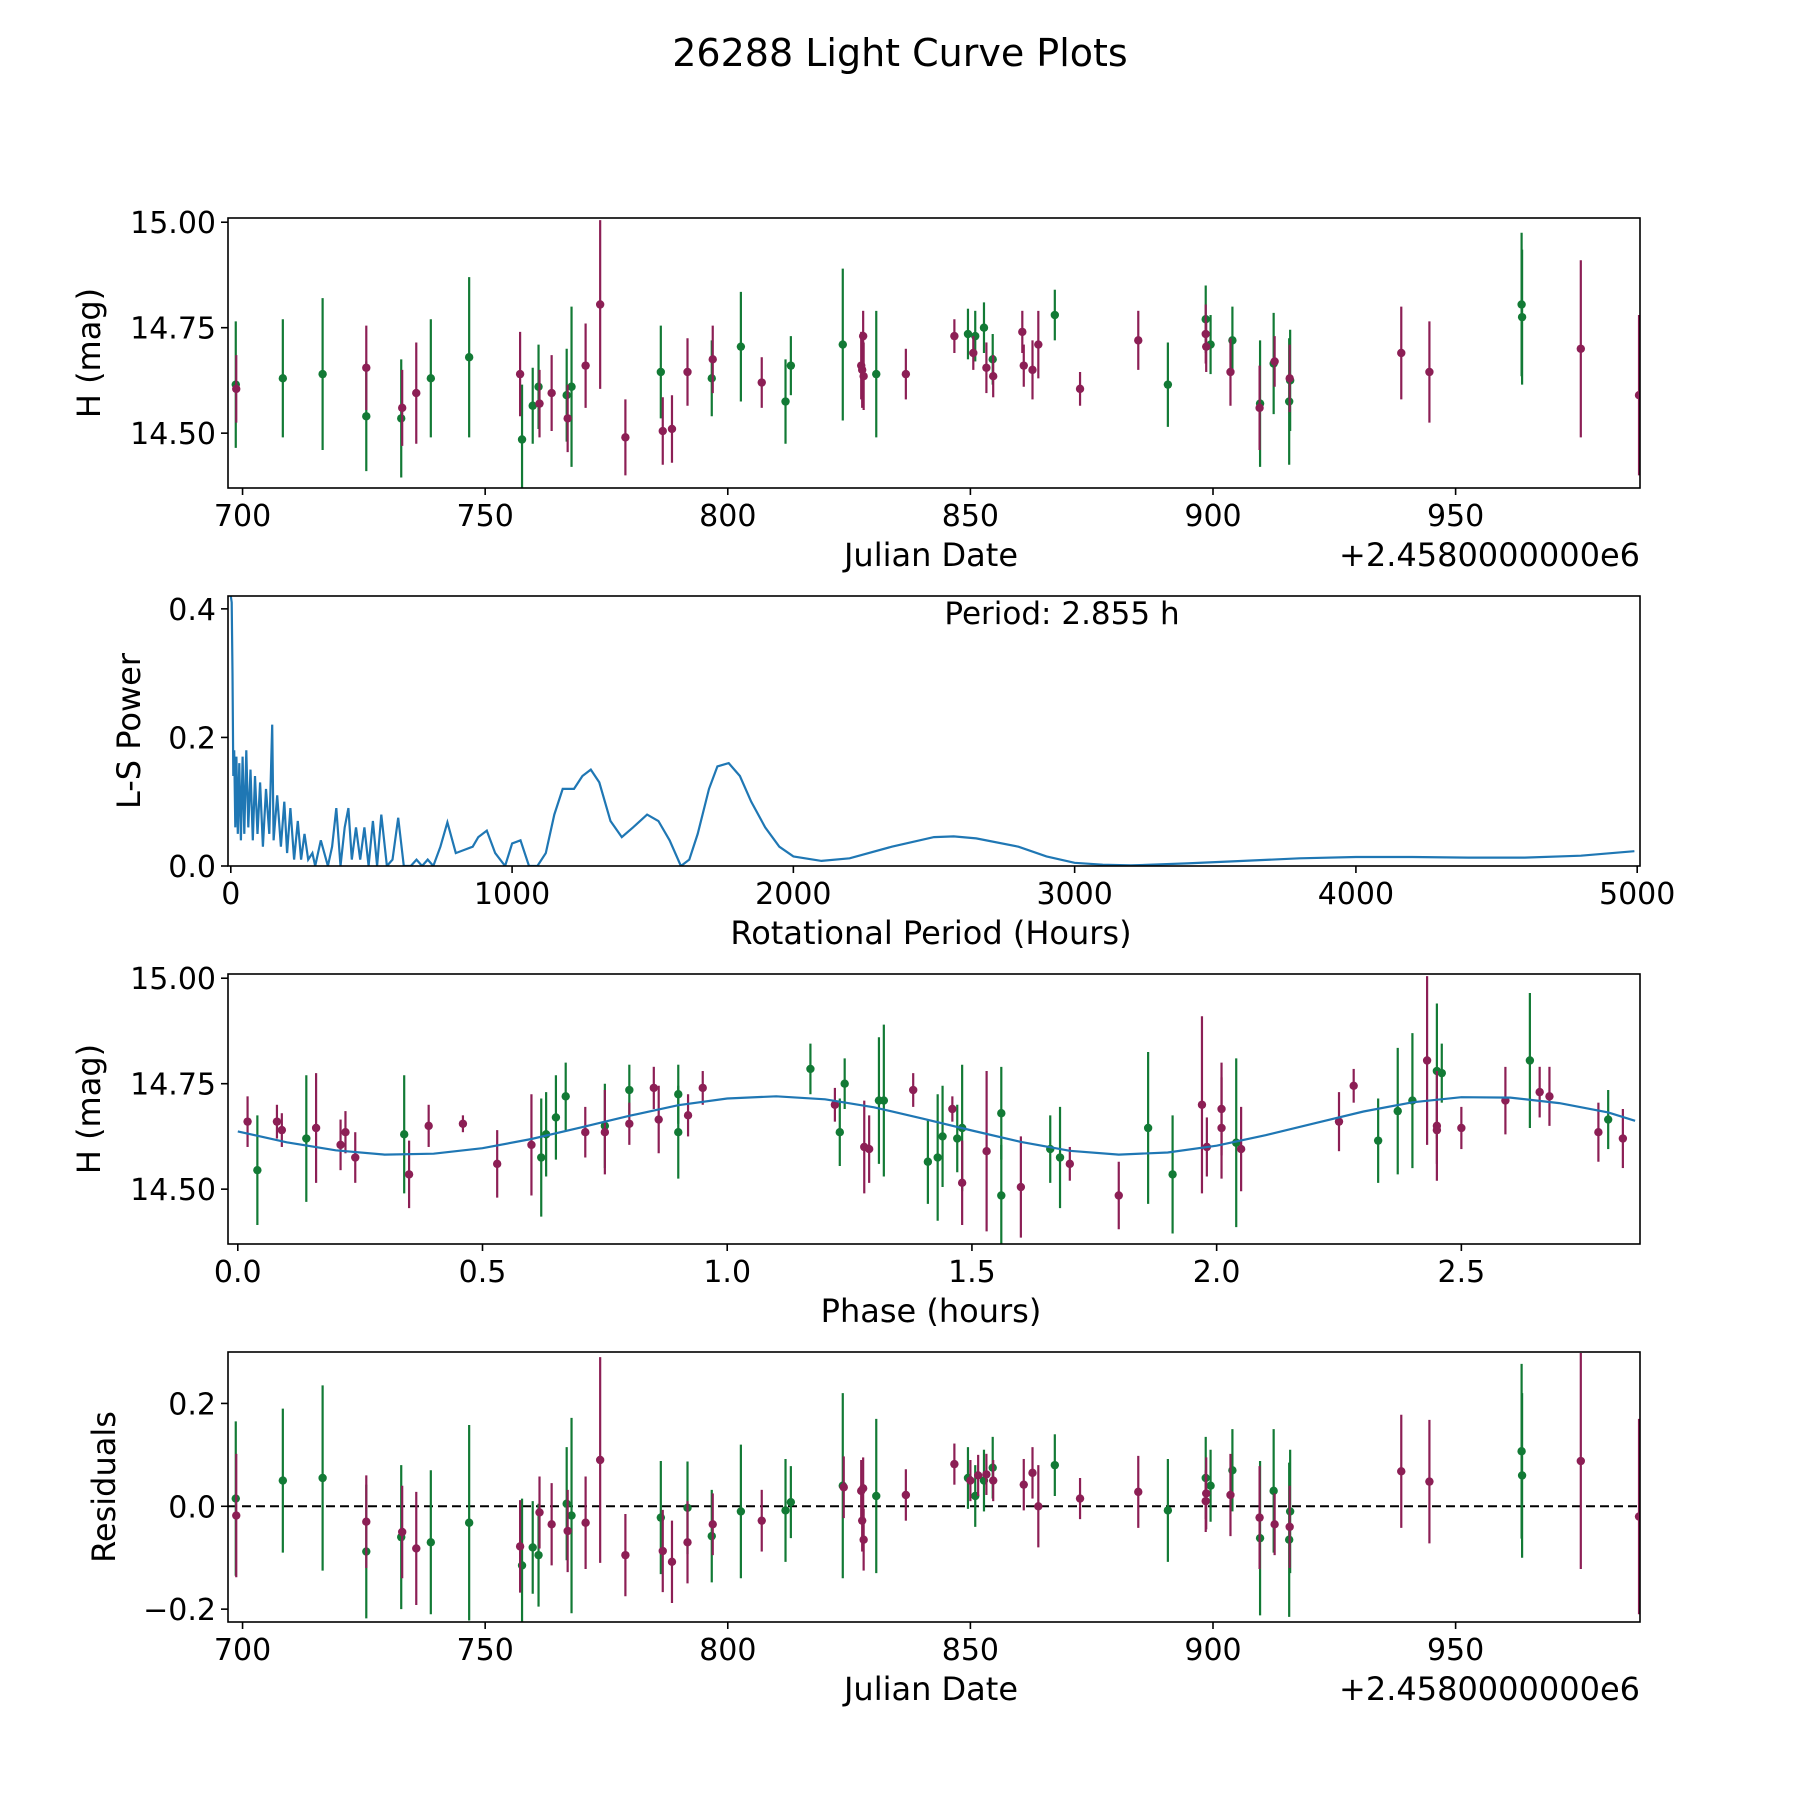 Image resolution: width=1800 pixels, height=1800 pixels. What do you see at coordinates (932, 731) in the screenshot?
I see `power-curve` at bounding box center [932, 731].